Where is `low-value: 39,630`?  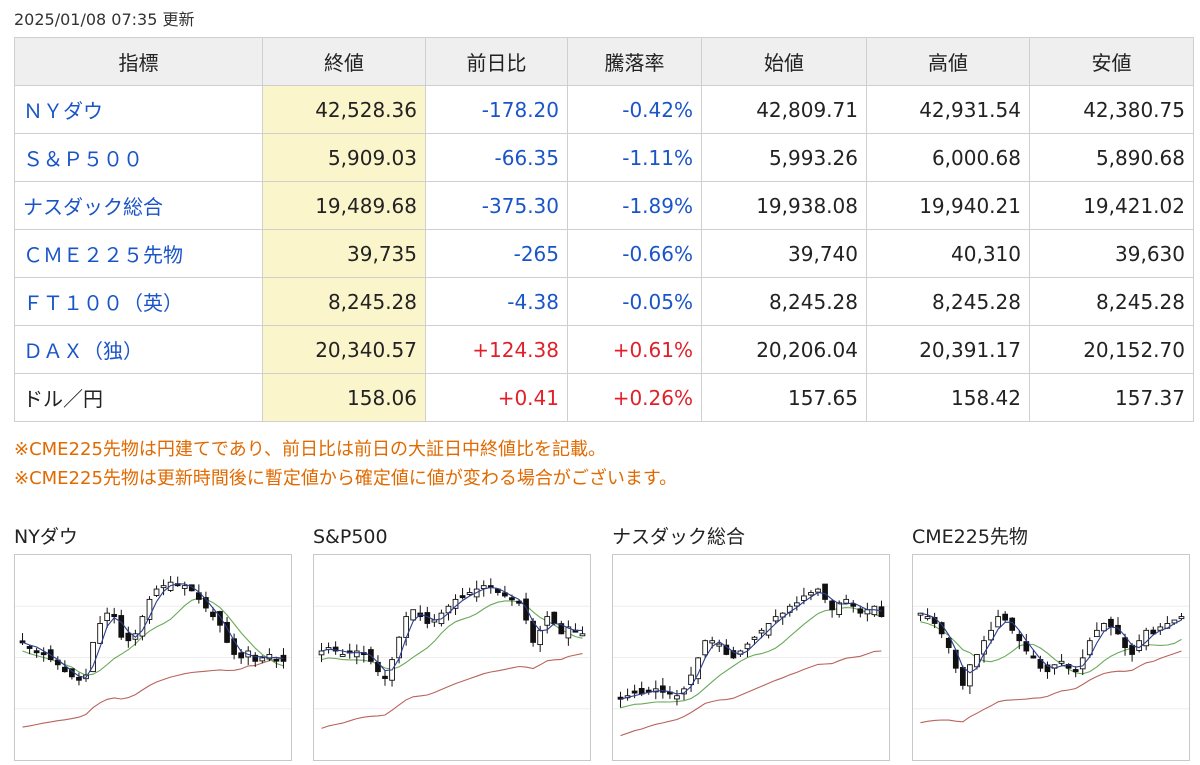 low-value: 39,630 is located at coordinates (1111, 253).